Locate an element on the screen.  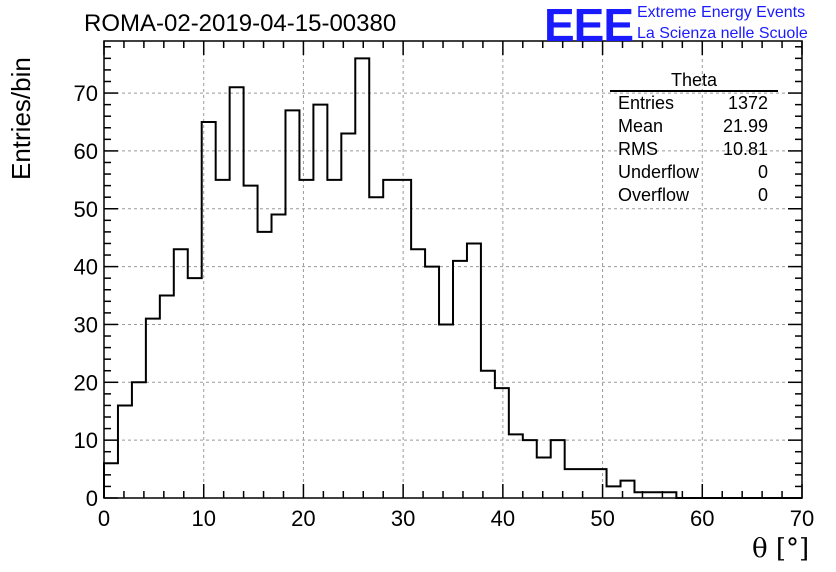
x-tick-label: 50 is located at coordinates (602, 518).